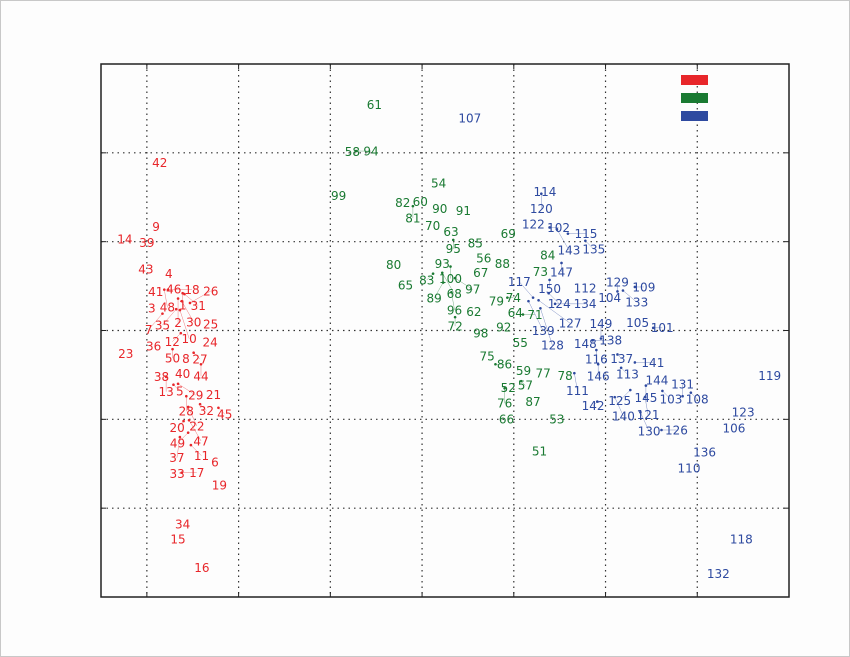  Describe the element at coordinates (585, 289) in the screenshot. I see `point-label: 112` at that location.